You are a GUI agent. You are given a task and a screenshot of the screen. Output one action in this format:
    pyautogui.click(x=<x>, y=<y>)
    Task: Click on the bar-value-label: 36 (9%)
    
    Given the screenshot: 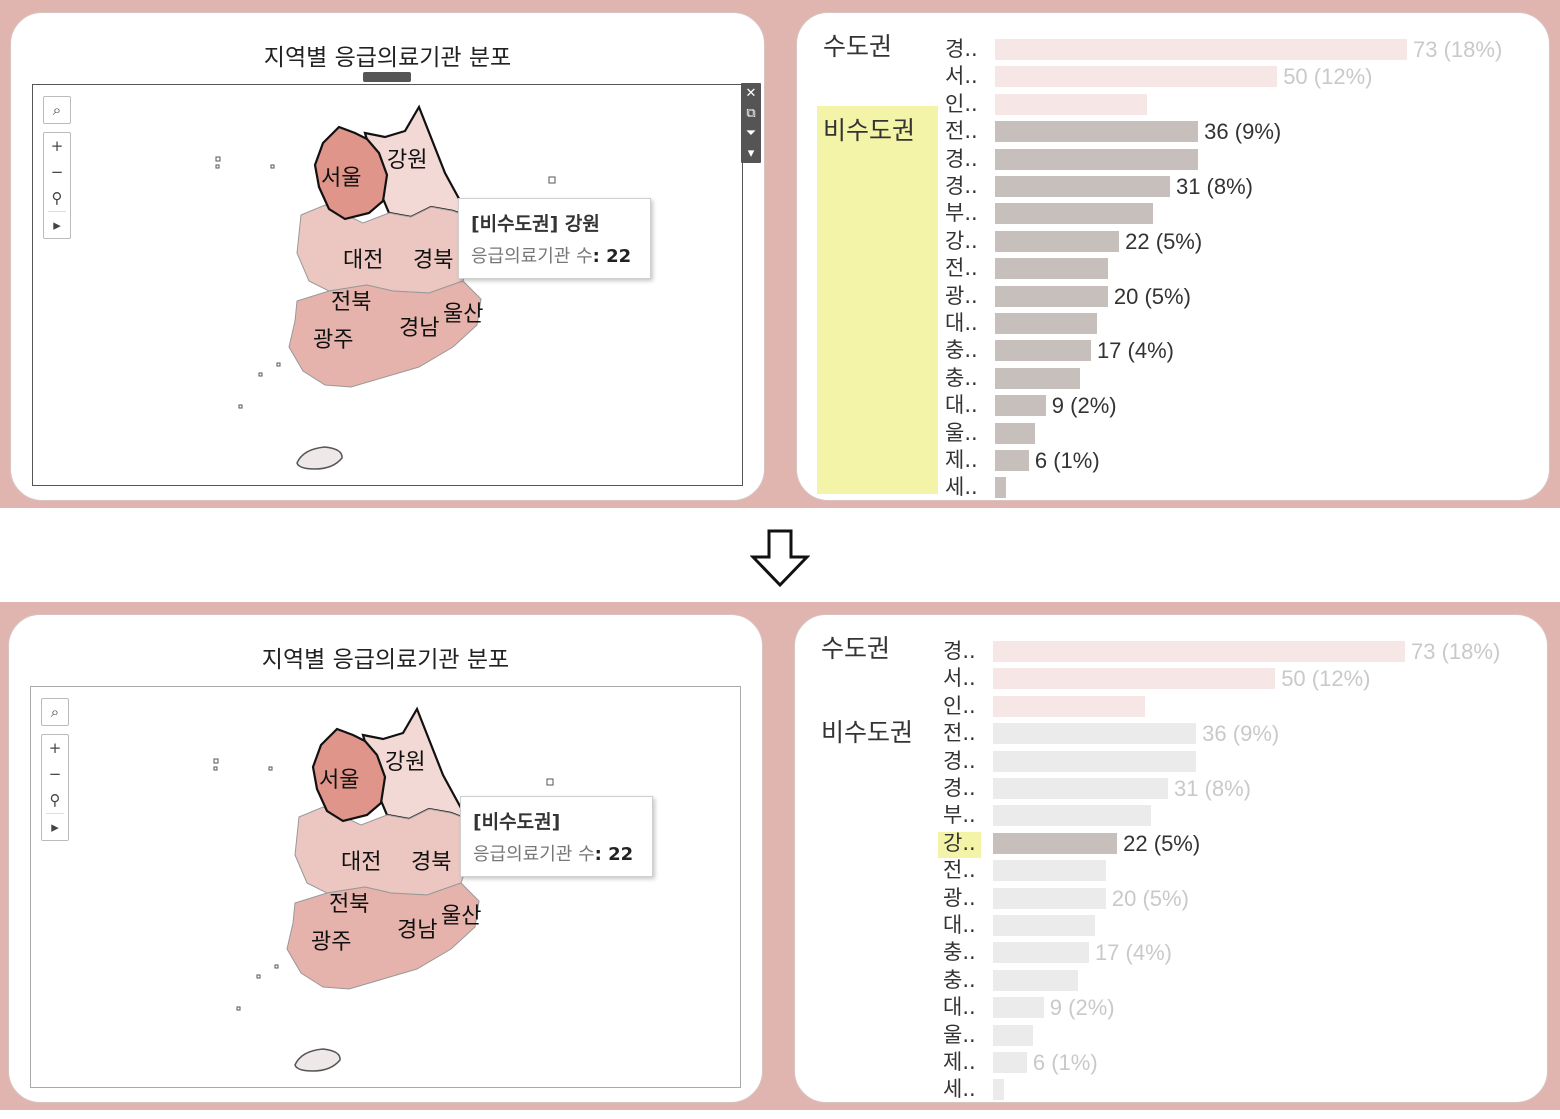 What is the action you would take?
    pyautogui.click(x=1243, y=132)
    